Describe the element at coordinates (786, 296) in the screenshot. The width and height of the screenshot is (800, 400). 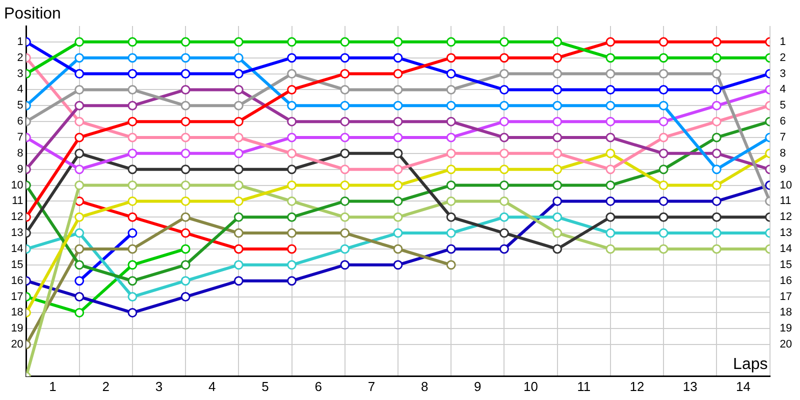
I see `y2-tick-label: 17` at that location.